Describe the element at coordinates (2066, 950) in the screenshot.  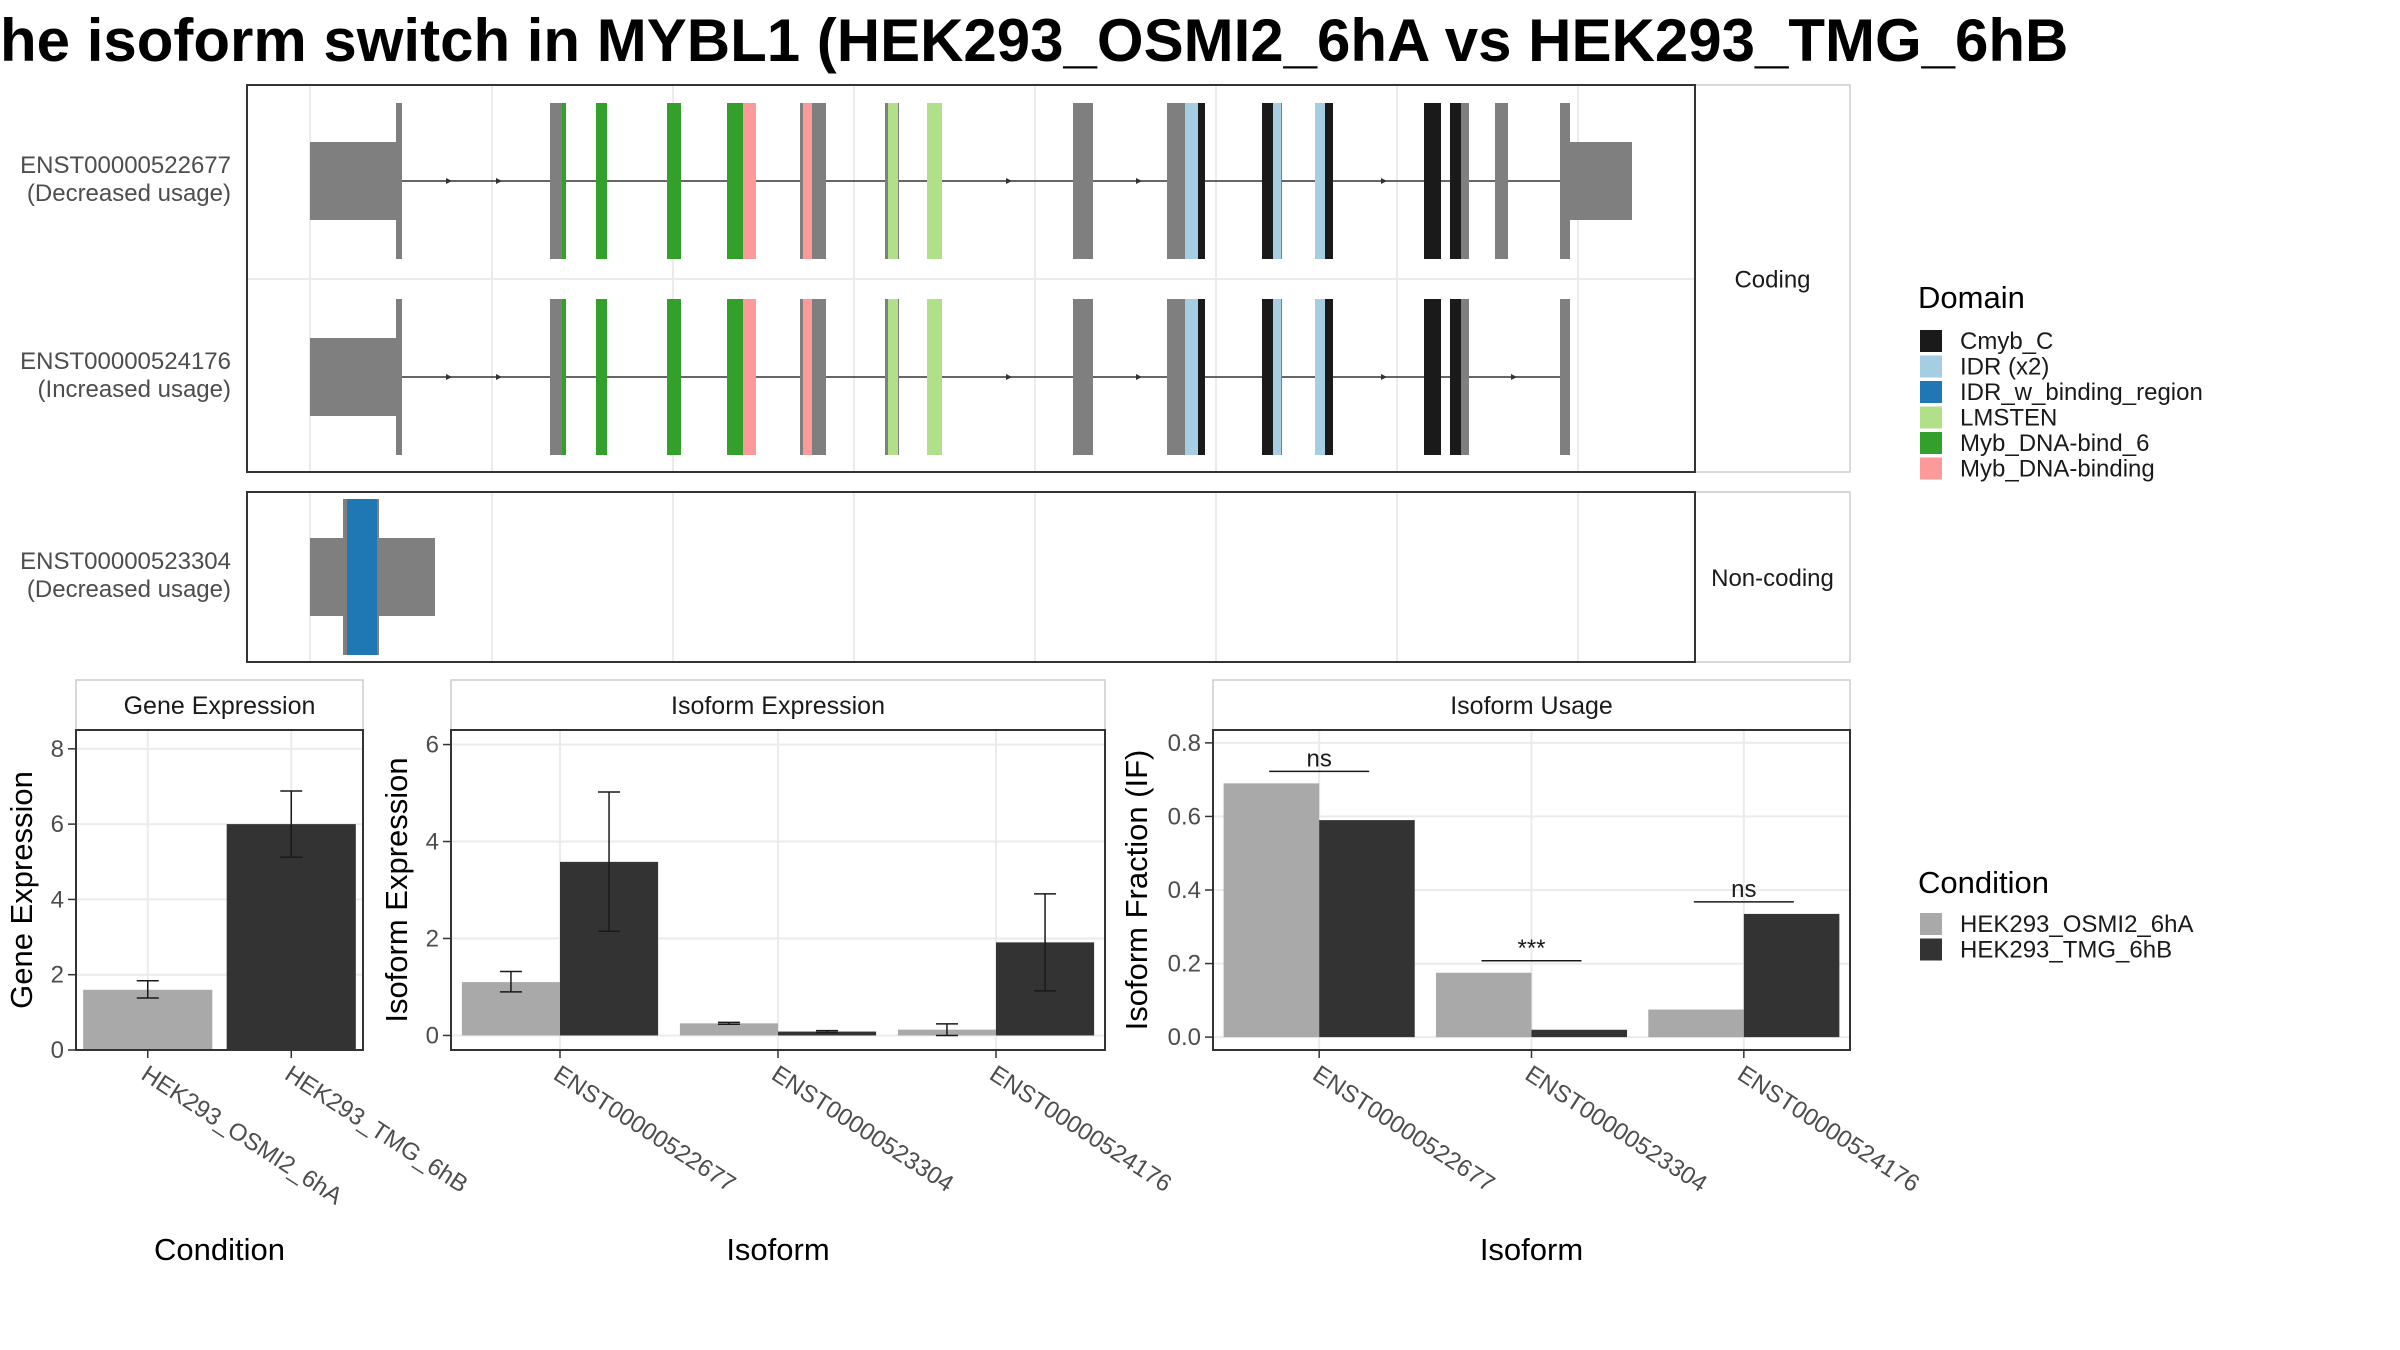
I see `condition-legend-label: HEK293_TMG_6hB` at that location.